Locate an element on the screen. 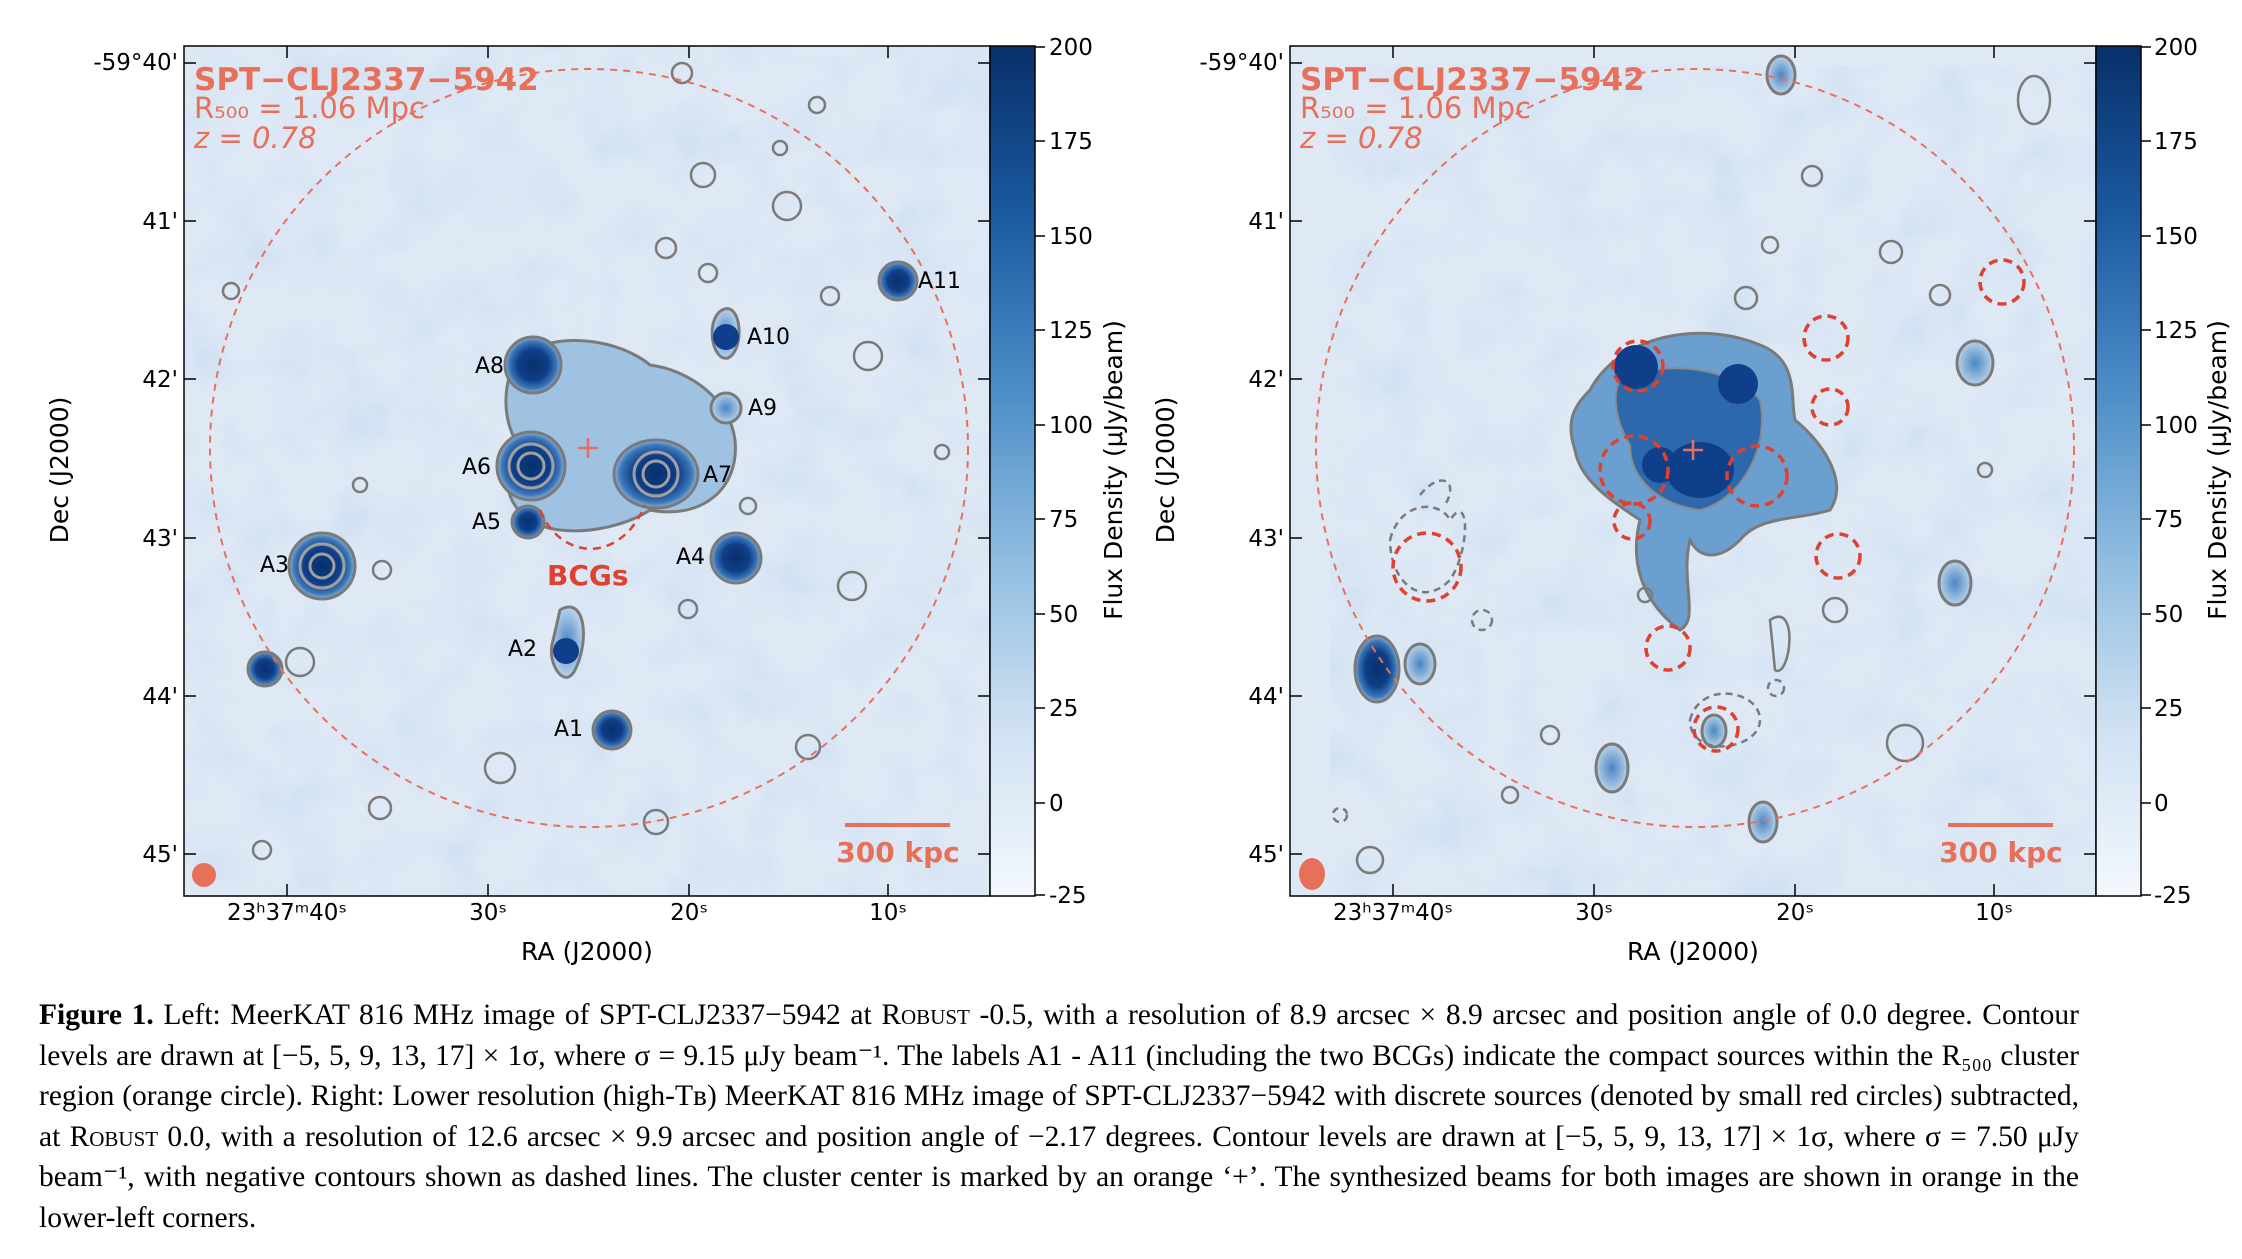 The image size is (2242, 1259). xlabel-right: RA (J2000) is located at coordinates (1693, 951).